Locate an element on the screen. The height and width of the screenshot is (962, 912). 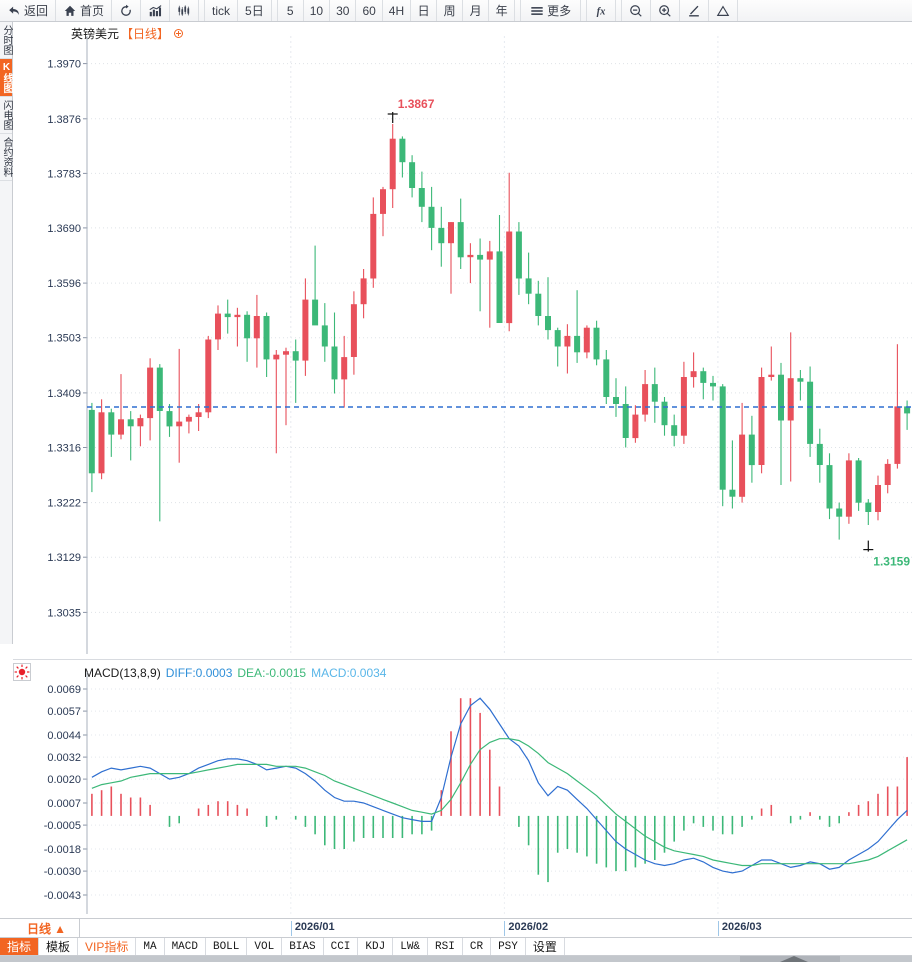
sidebar-filler is located at coordinates (6, 412).